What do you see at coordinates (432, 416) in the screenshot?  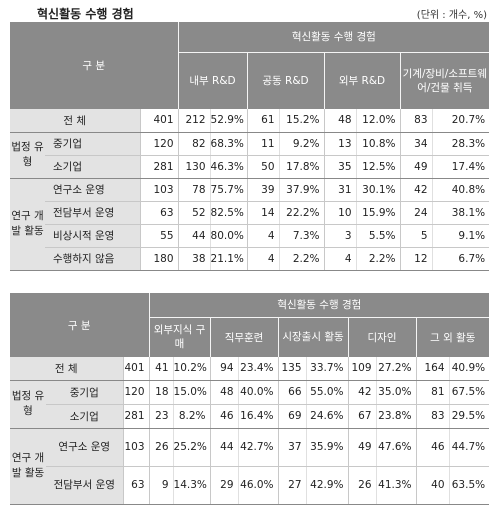 I see `table2-cell: 83` at bounding box center [432, 416].